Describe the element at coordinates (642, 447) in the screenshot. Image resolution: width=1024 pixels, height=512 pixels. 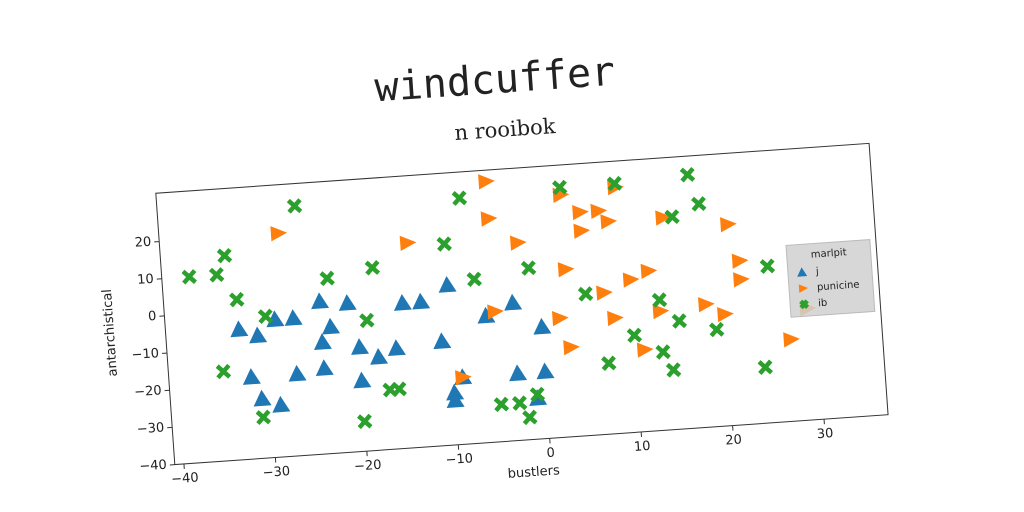
I see `x-tick-label: 10` at that location.